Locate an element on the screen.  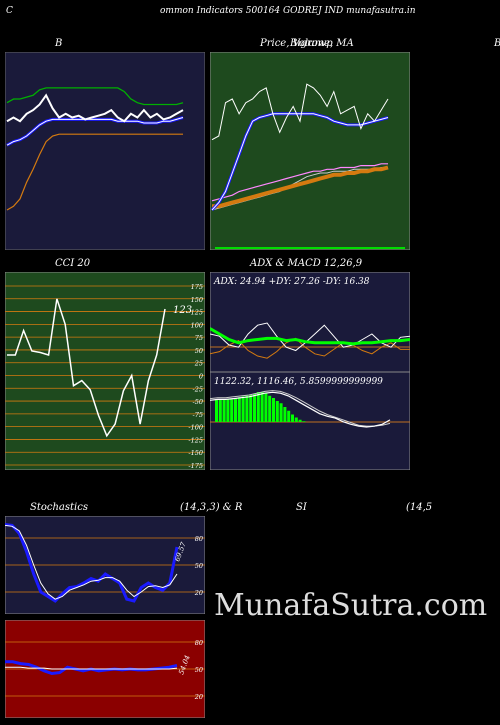
bollinger-lines is located at coordinates (95, 149).